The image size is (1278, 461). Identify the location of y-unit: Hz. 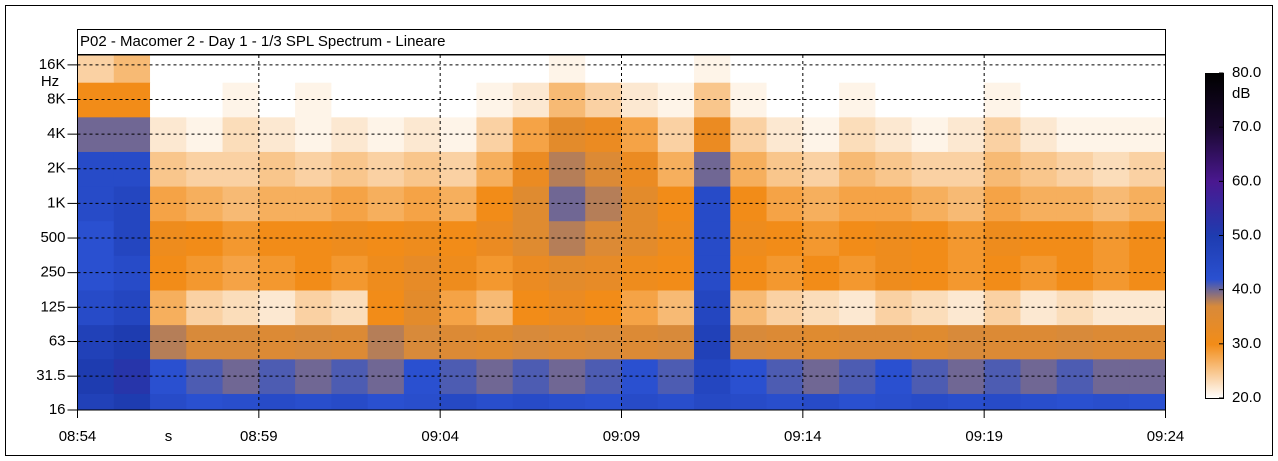
(50, 81).